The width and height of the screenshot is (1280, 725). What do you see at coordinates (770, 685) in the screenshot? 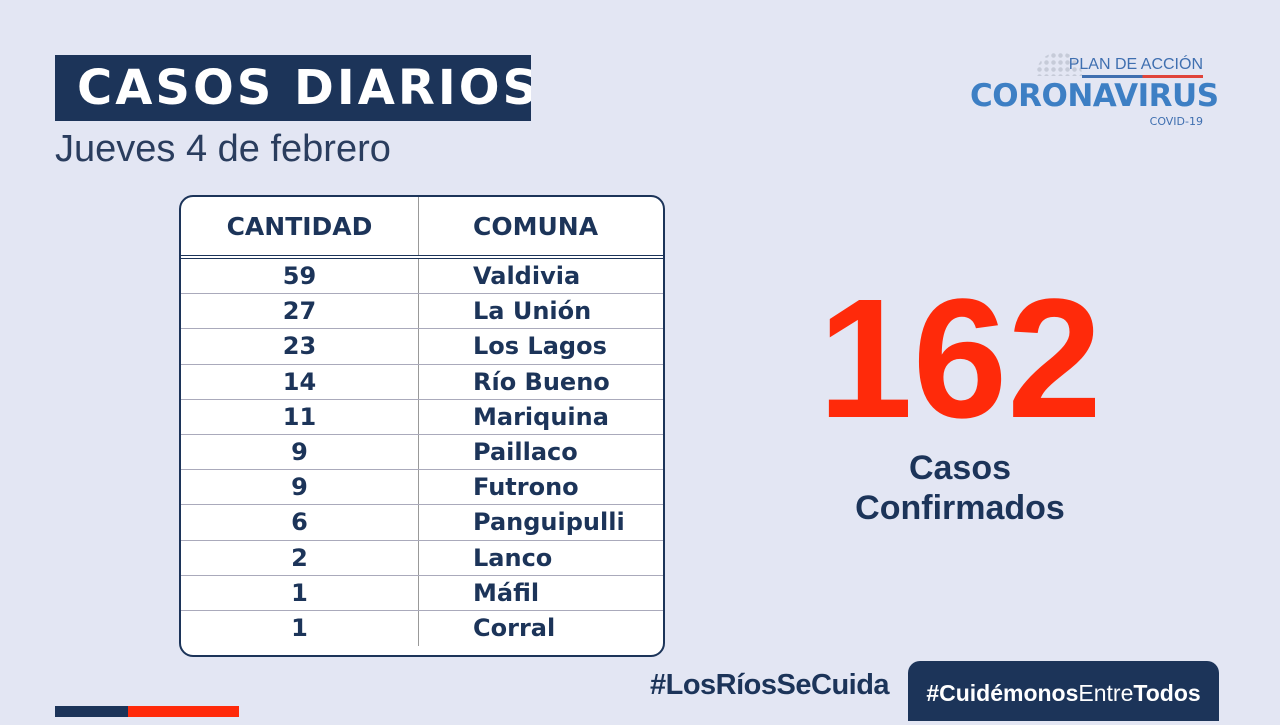
I see `hashtag-los-rios: #LosRíosSeCuida` at bounding box center [770, 685].